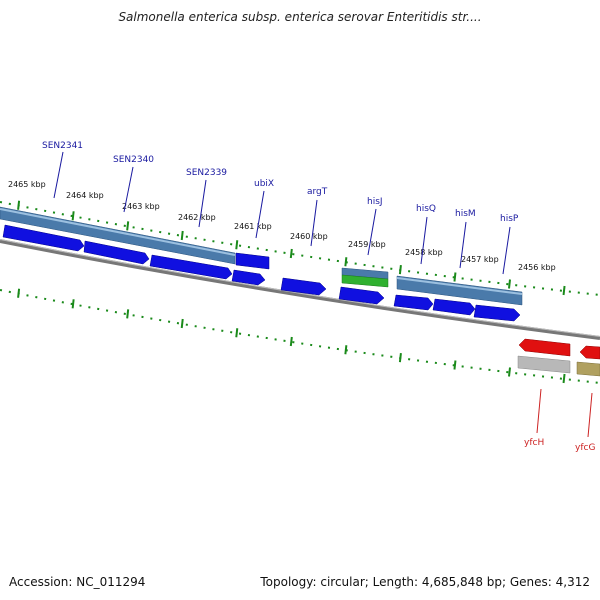  What do you see at coordinates (534, 443) in the screenshot?
I see `gene-label-yfcH: yfcH` at bounding box center [534, 443].